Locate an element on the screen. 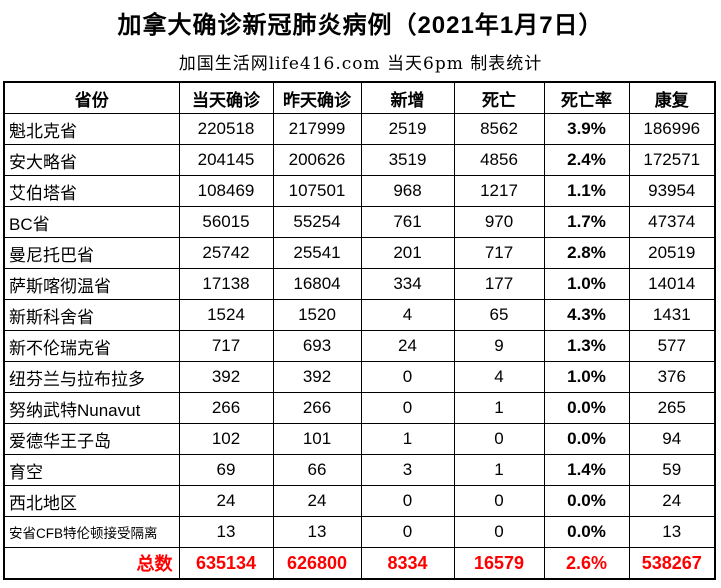 This screenshot has width=721, height=588. today-cases-cell: 220518 is located at coordinates (226, 129).